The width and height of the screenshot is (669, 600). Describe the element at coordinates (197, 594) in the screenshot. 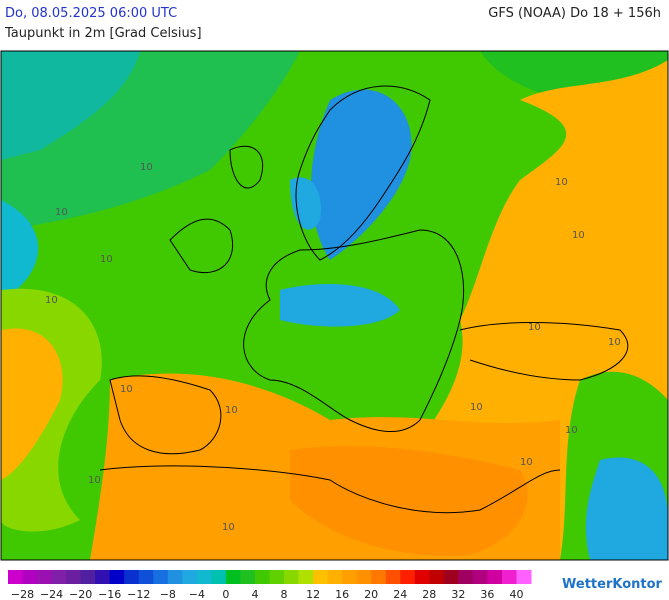

I see `legend-label: −4` at that location.